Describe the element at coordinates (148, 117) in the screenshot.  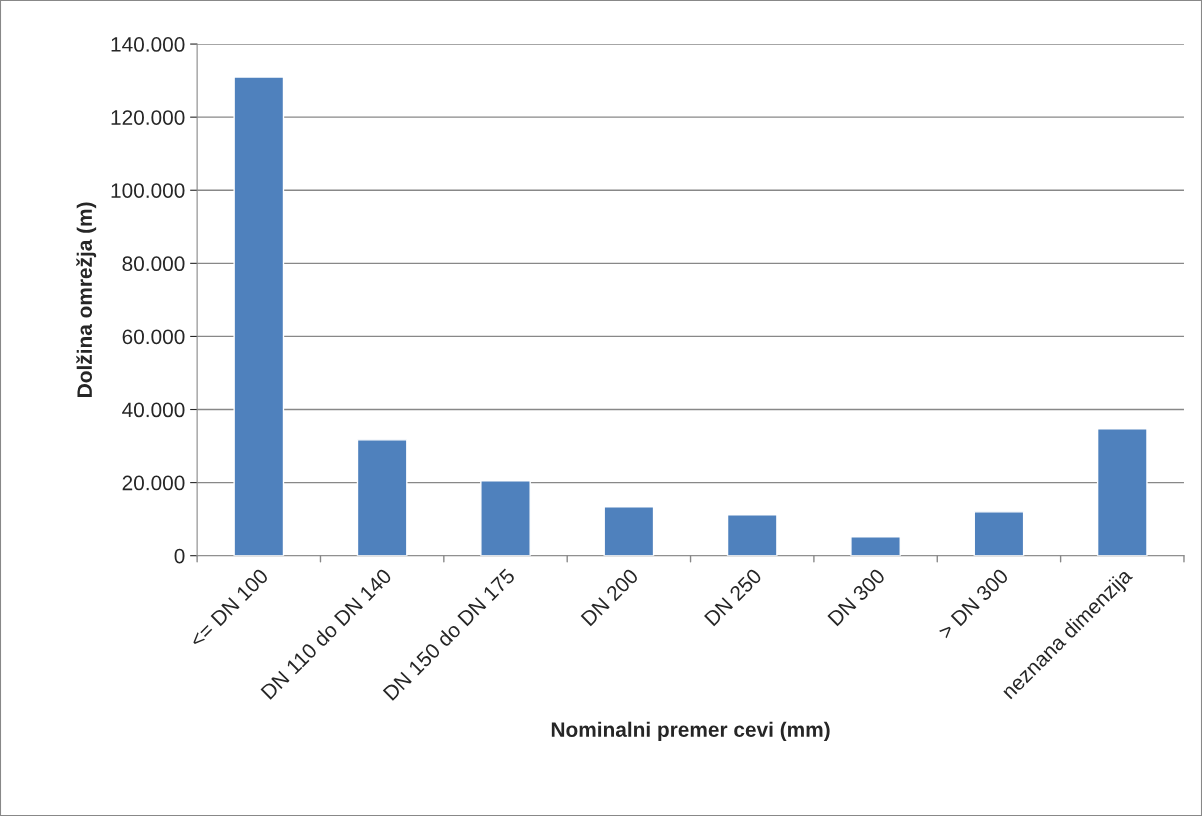
I see `y-tick-label: 120.000` at that location.